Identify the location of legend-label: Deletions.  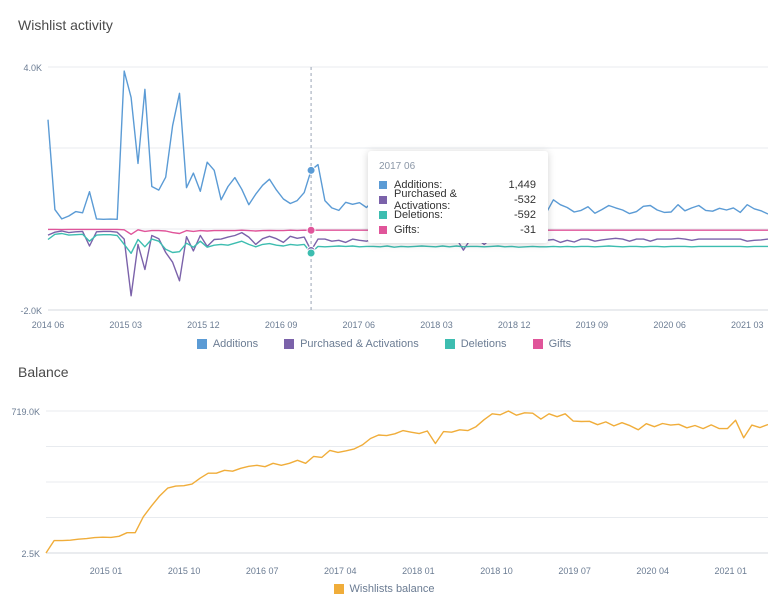
(483, 344).